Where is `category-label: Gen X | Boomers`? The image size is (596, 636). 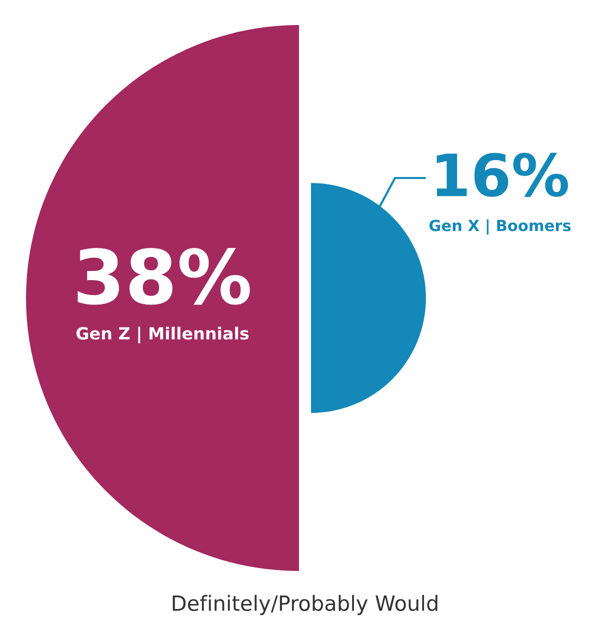
category-label: Gen X | Boomers is located at coordinates (500, 227).